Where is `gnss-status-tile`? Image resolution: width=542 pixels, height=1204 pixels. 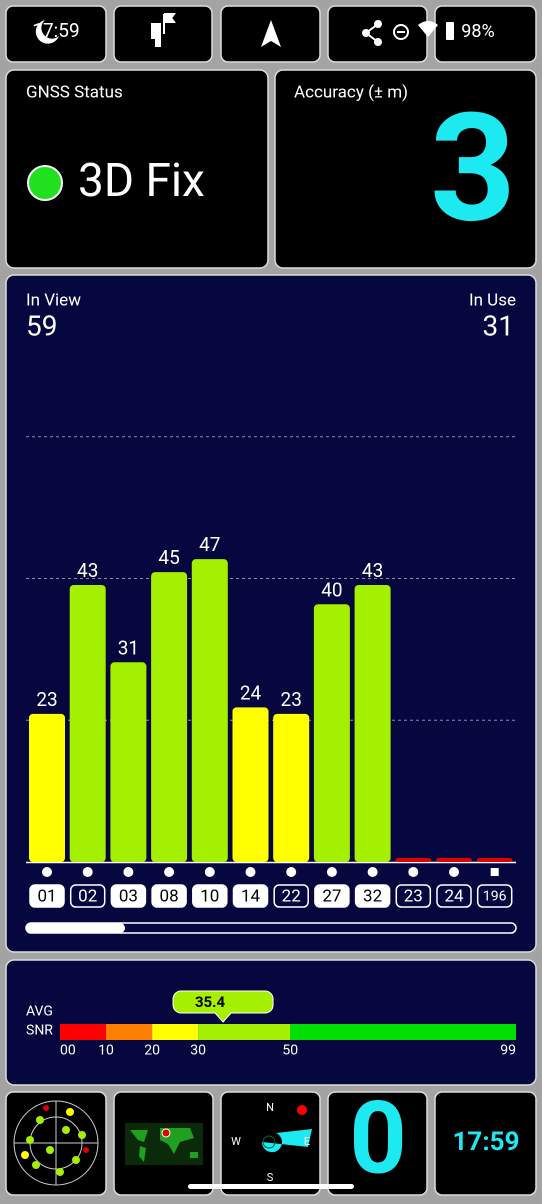
gnss-status-tile is located at coordinates (137, 169).